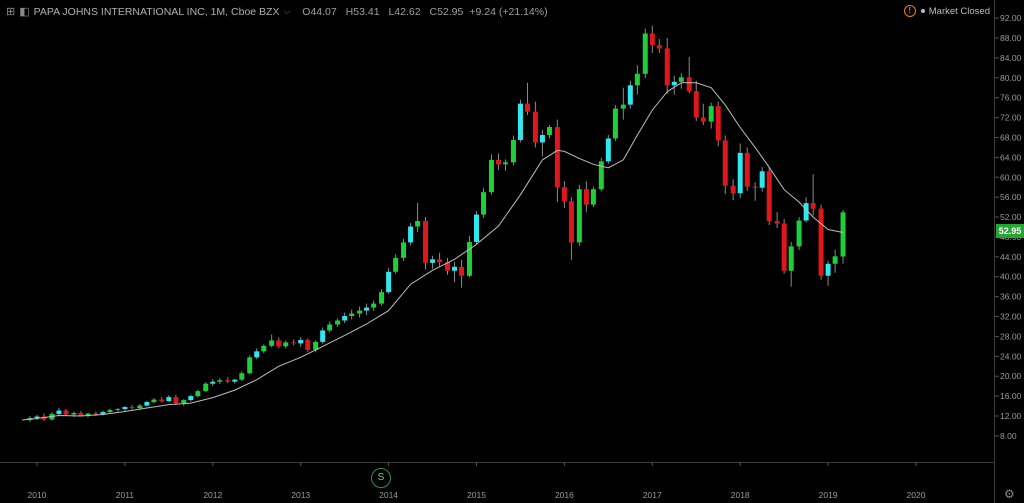 The image size is (1024, 503). What do you see at coordinates (1011, 217) in the screenshot?
I see `price-tick-label: 52.00` at bounding box center [1011, 217].